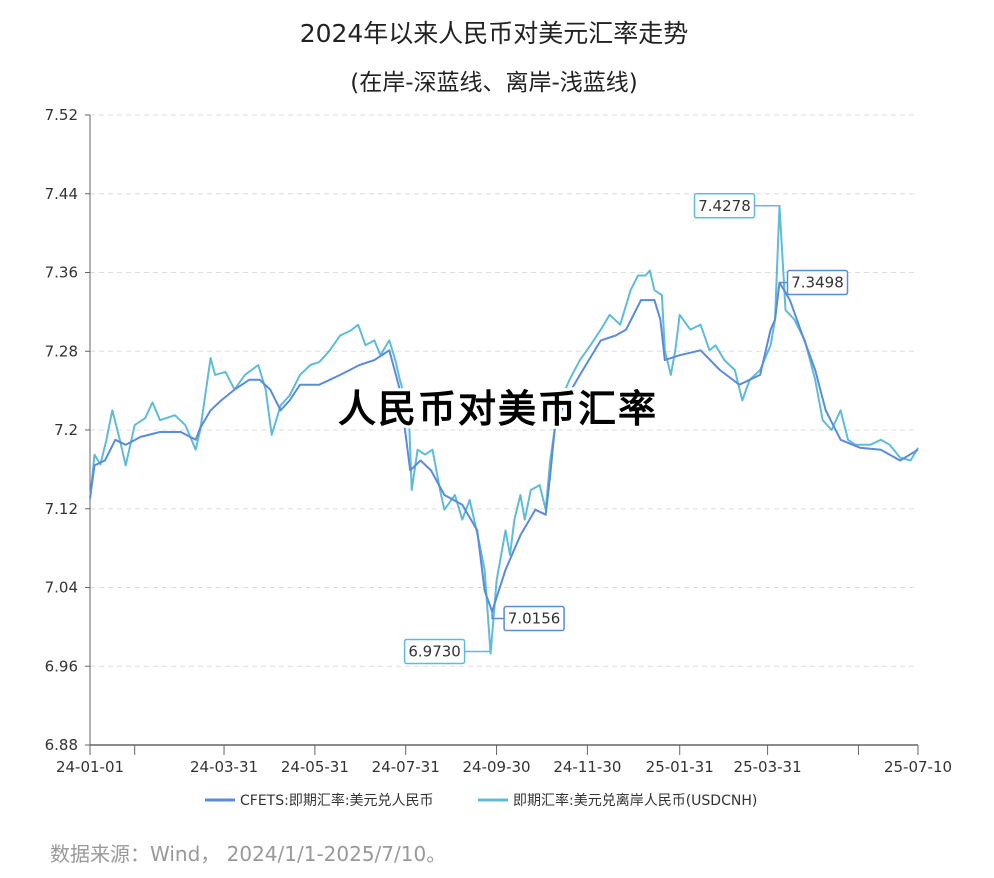 This screenshot has width=994, height=878. Describe the element at coordinates (768, 767) in the screenshot. I see `x-tick-label: 25-03-31` at that location.